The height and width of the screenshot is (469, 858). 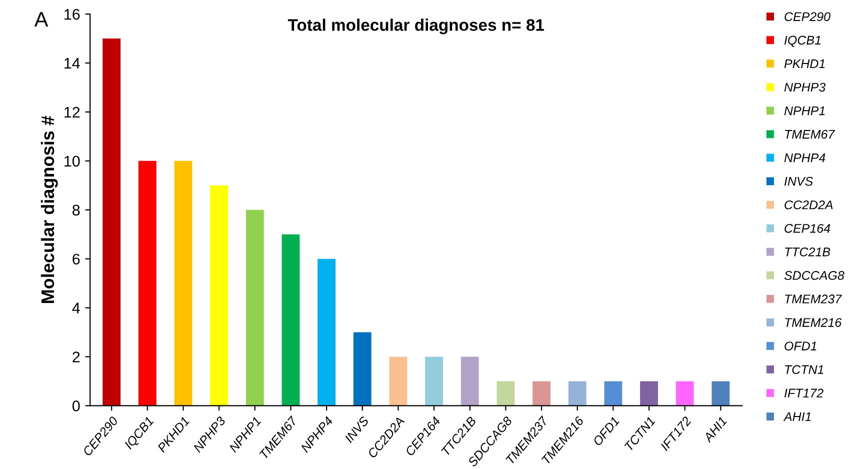 What do you see at coordinates (807, 252) in the screenshot?
I see `legend-label: TTC21B` at bounding box center [807, 252].